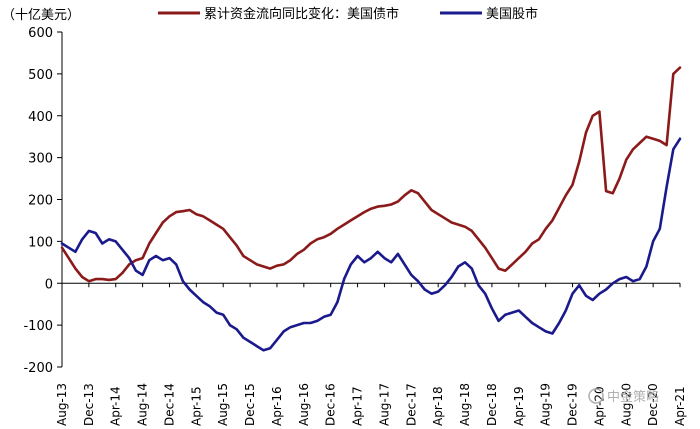 This screenshot has width=700, height=429. I want to click on x-tick-label: Dec-13, so click(89, 404).